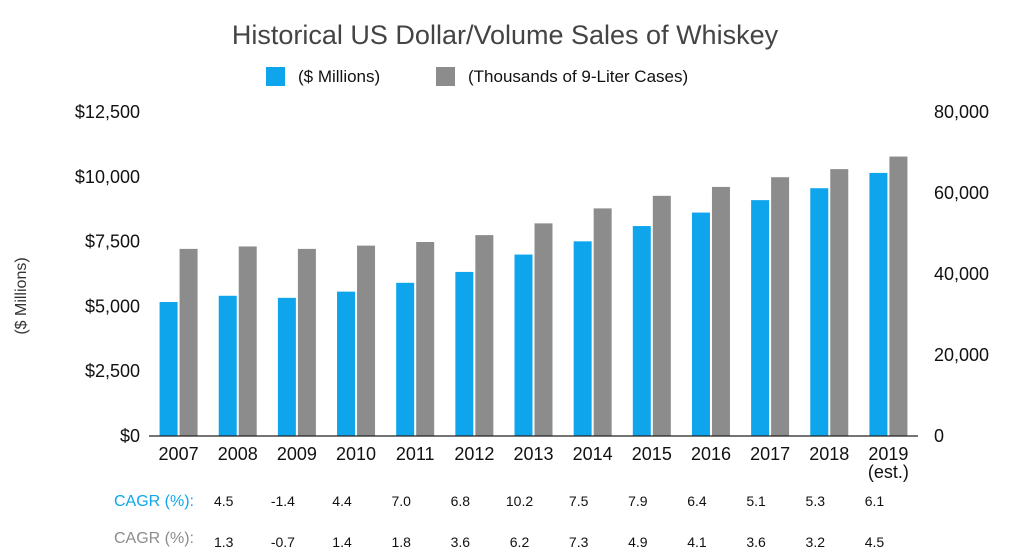 This screenshot has width=1017, height=560. What do you see at coordinates (770, 454) in the screenshot?
I see `category-label: 2017` at bounding box center [770, 454].